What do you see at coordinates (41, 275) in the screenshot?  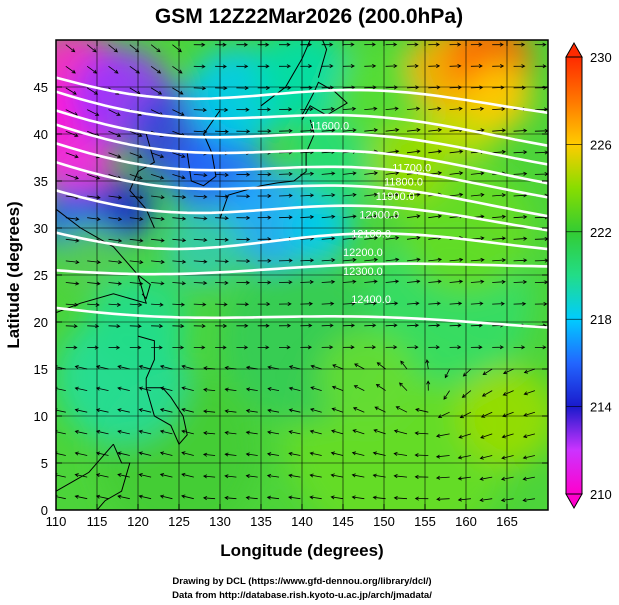 I see `y-tick-label: 25` at bounding box center [41, 275].